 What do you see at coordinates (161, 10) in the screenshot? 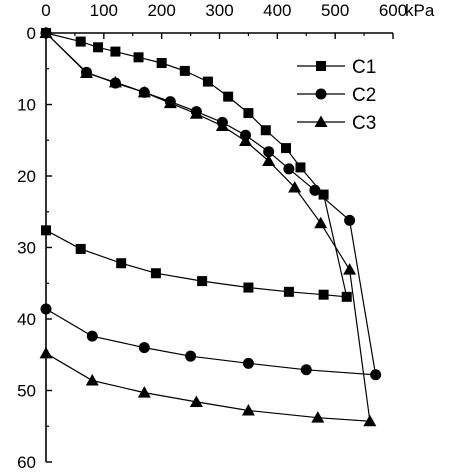
I see `x-tick-label: 200` at bounding box center [161, 10].